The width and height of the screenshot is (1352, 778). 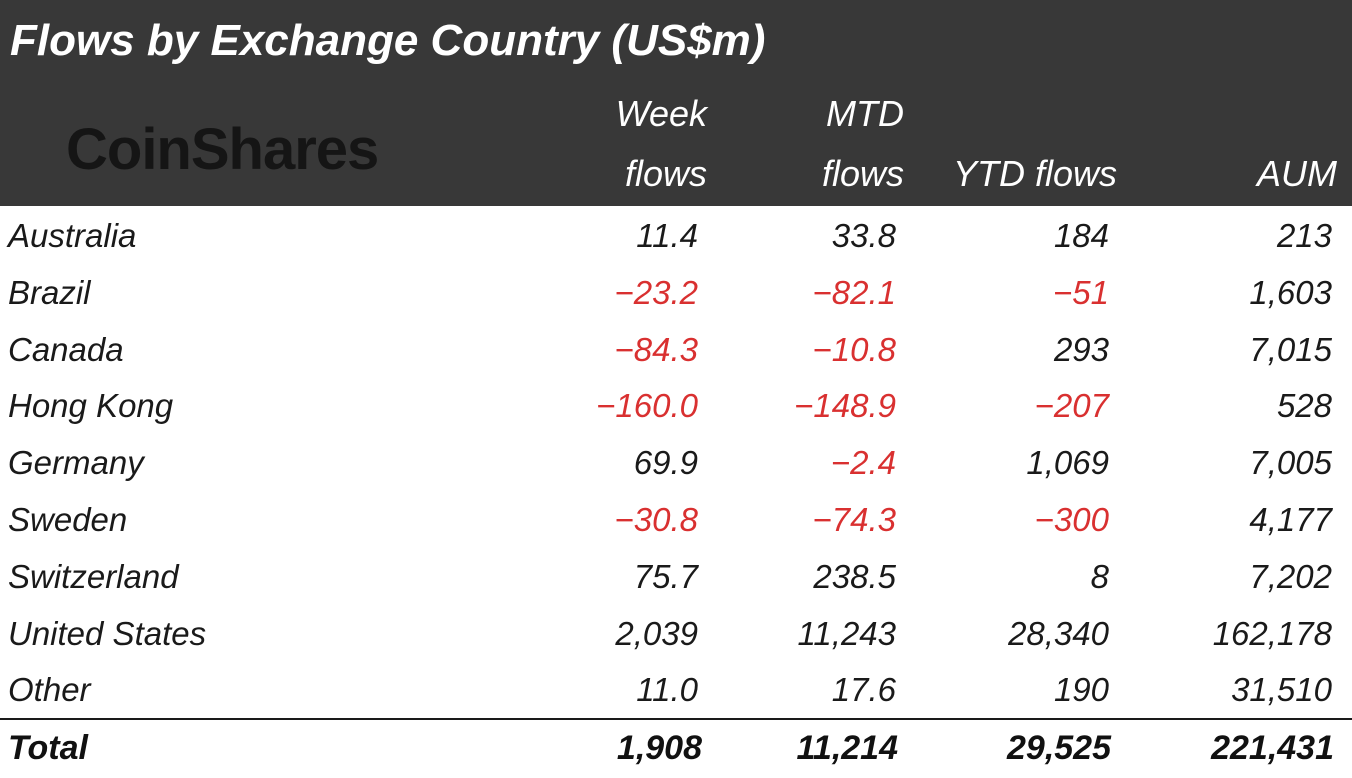 I want to click on table-row: Hong Kong −160.0 −148.9 −207 528, so click(x=676, y=406).